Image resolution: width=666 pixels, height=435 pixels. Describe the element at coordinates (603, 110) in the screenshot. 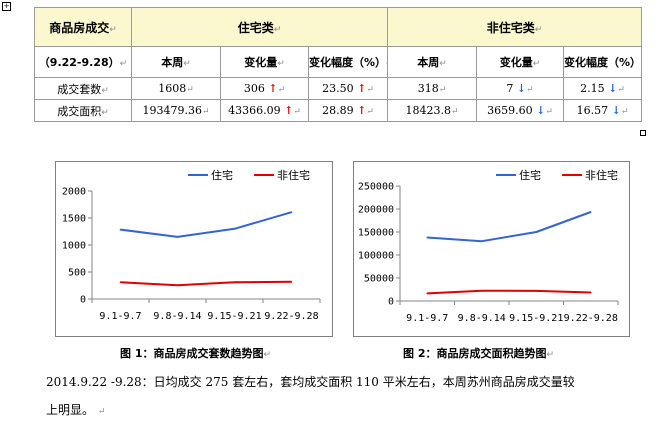

I see `non-residential-pct-value: 16.57 ↓↵` at that location.